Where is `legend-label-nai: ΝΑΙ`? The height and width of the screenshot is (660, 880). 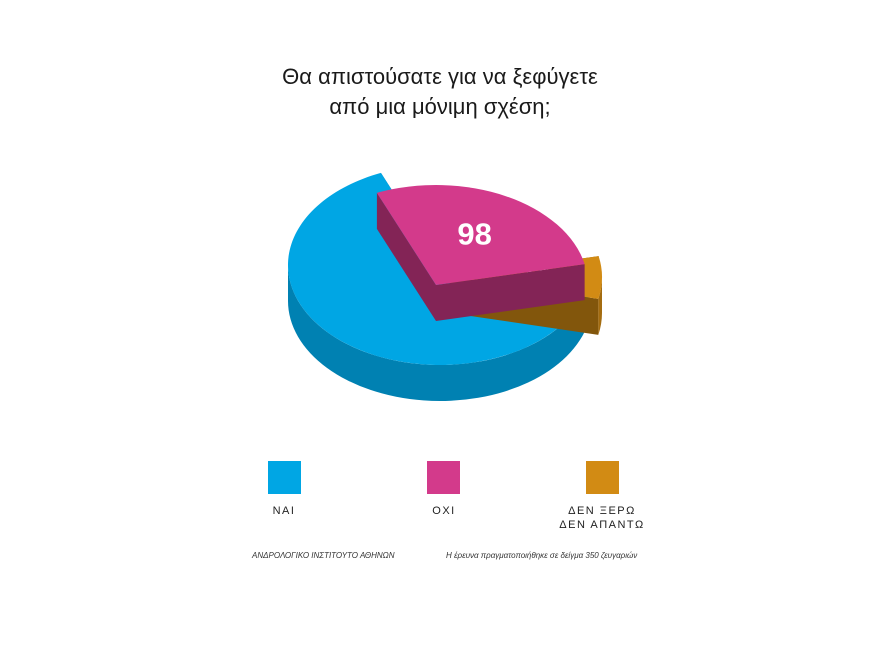
legend-label-nai: ΝΑΙ is located at coordinates (284, 511).